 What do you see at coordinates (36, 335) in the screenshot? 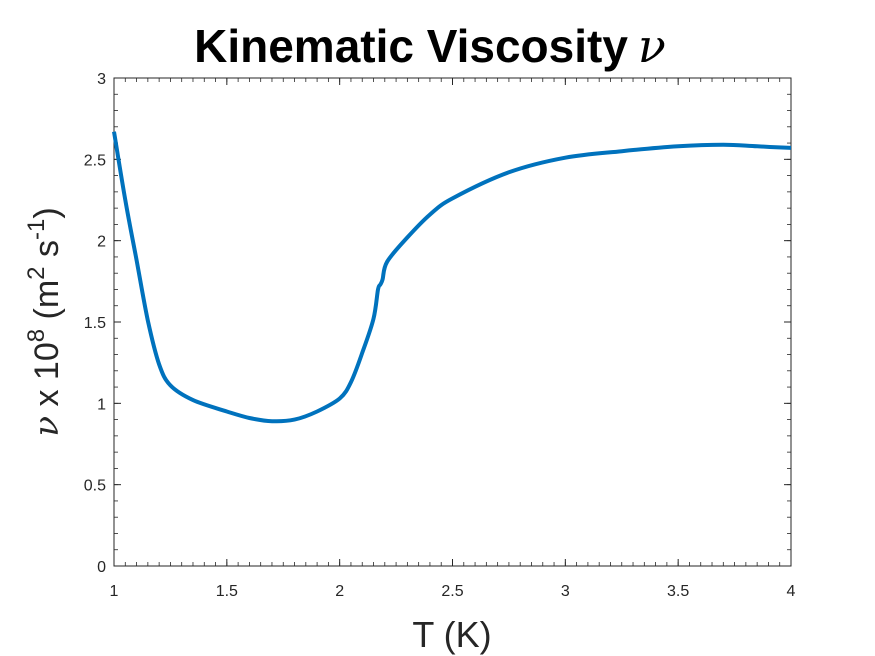
I see `y-label-exp-a: 8` at bounding box center [36, 335].